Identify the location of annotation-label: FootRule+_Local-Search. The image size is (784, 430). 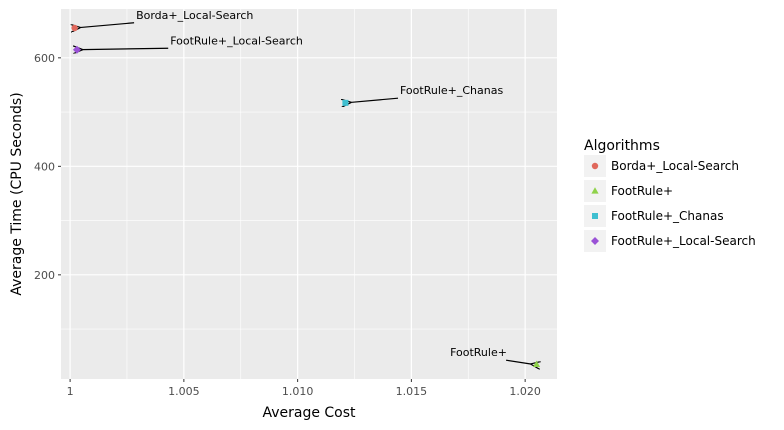
(236, 40).